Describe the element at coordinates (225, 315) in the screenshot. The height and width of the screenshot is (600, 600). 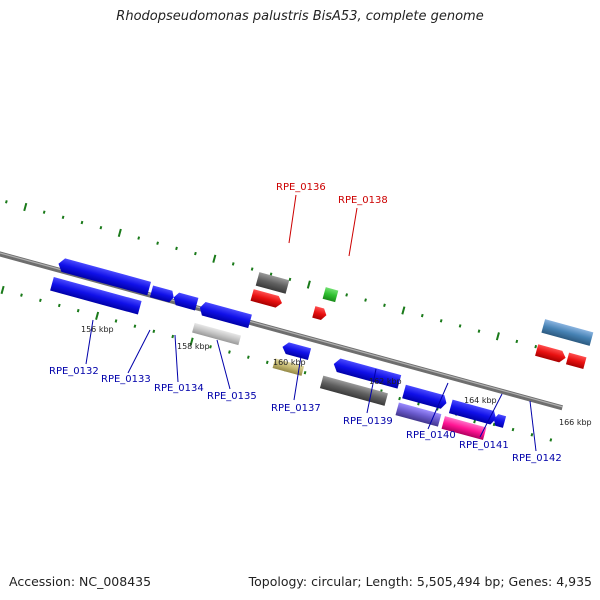
I see `gene-rpe-0135-a` at that location.